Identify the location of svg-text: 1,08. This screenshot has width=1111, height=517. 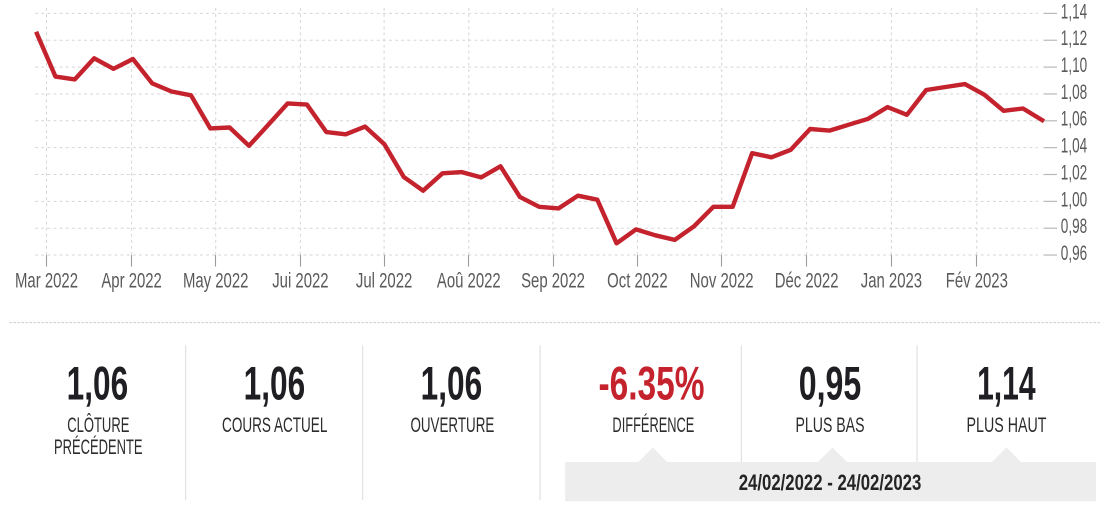
(1074, 92).